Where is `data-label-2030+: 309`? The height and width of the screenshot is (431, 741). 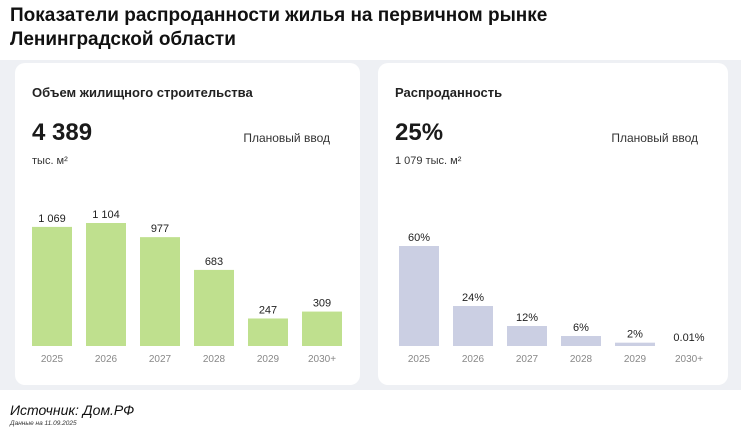 data-label-2030+: 309 is located at coordinates (322, 304).